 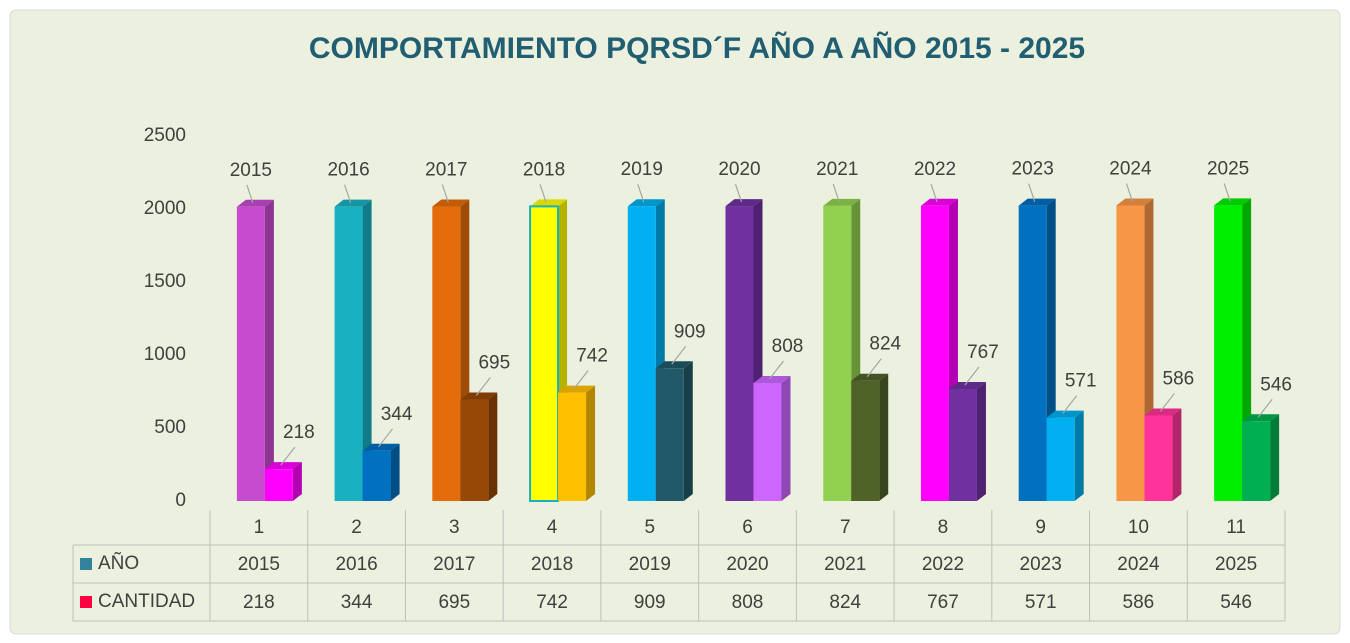 What do you see at coordinates (935, 169) in the screenshot?
I see `data-label: 2022` at bounding box center [935, 169].